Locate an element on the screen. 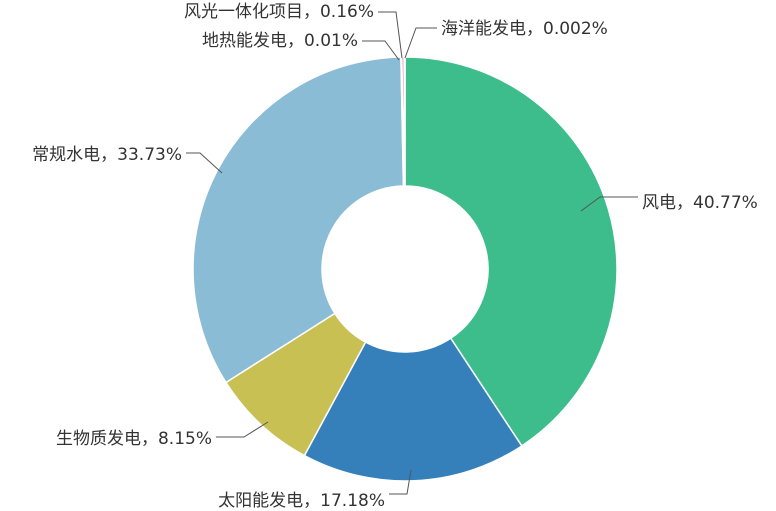  slice-label-4: 常规水电，33.73% is located at coordinates (107, 155).